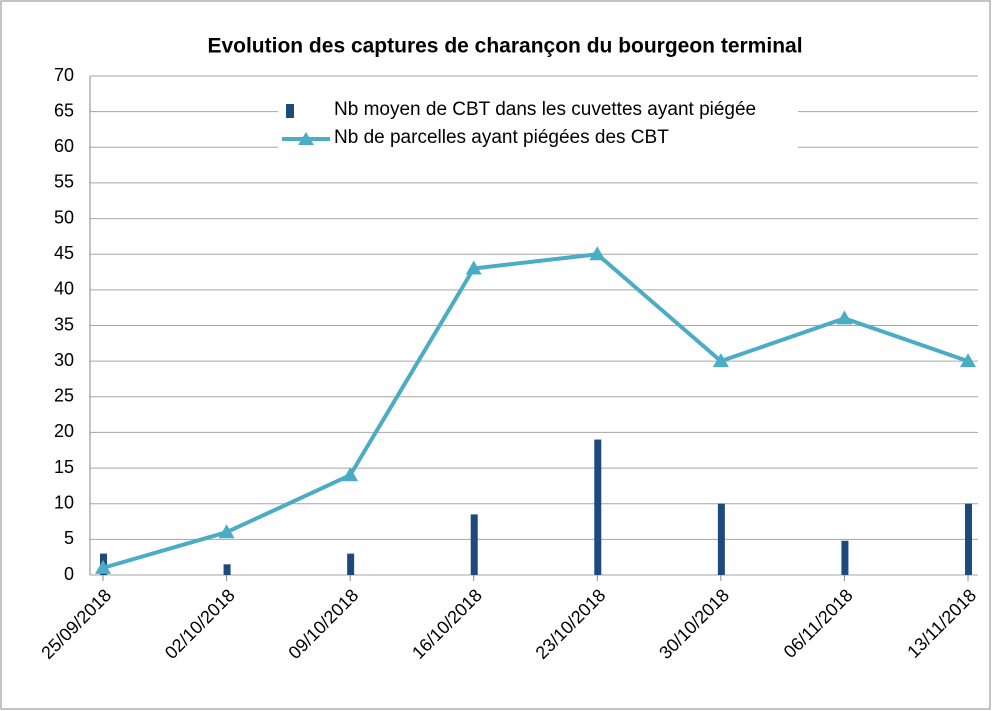 The image size is (992, 711). I want to click on y-tick-label: 70, so click(64, 75).